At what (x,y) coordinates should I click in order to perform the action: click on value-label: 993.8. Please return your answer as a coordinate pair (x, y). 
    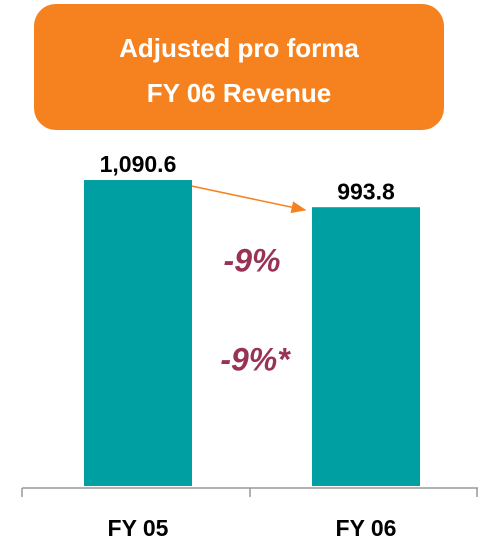
    Looking at the image, I should click on (366, 191).